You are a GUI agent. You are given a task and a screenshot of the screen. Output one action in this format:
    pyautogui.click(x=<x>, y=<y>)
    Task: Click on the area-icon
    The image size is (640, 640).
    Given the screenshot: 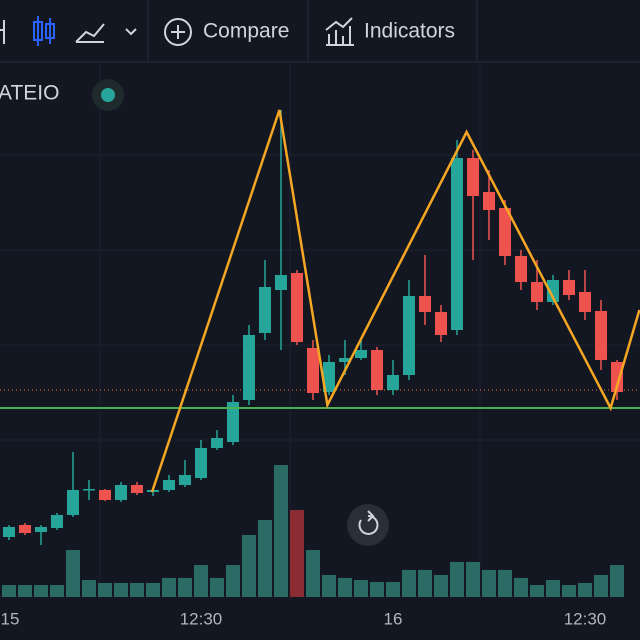 What is the action you would take?
    pyautogui.click(x=90, y=33)
    